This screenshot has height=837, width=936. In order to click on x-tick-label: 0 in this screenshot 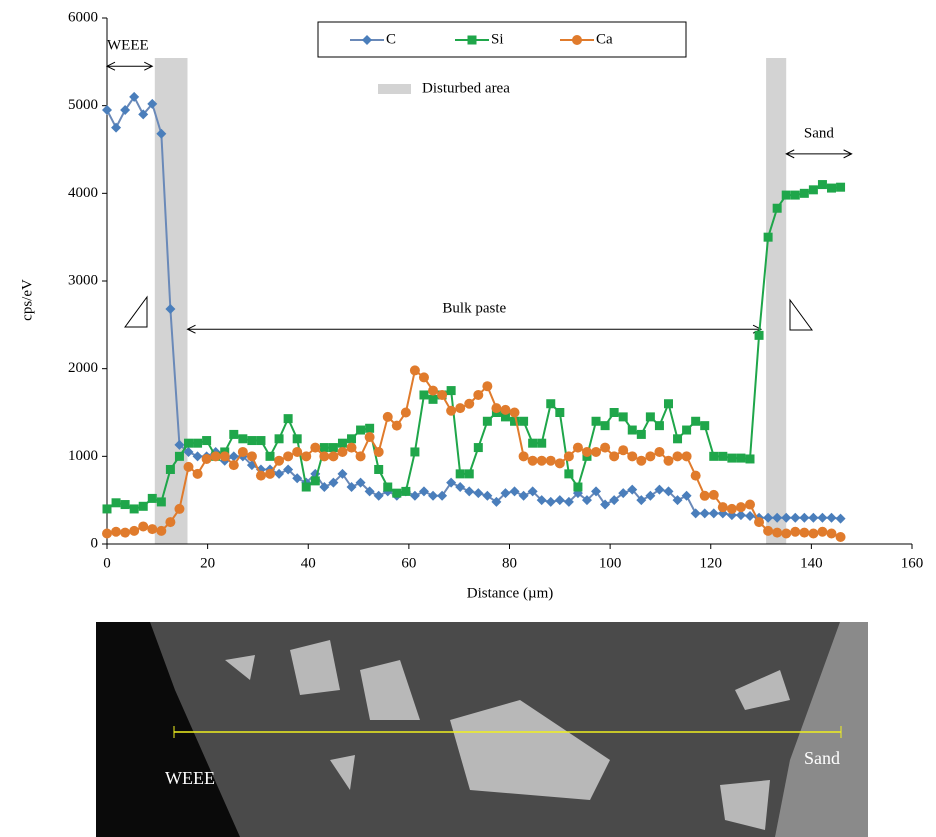, I will do `click(107, 563)`.